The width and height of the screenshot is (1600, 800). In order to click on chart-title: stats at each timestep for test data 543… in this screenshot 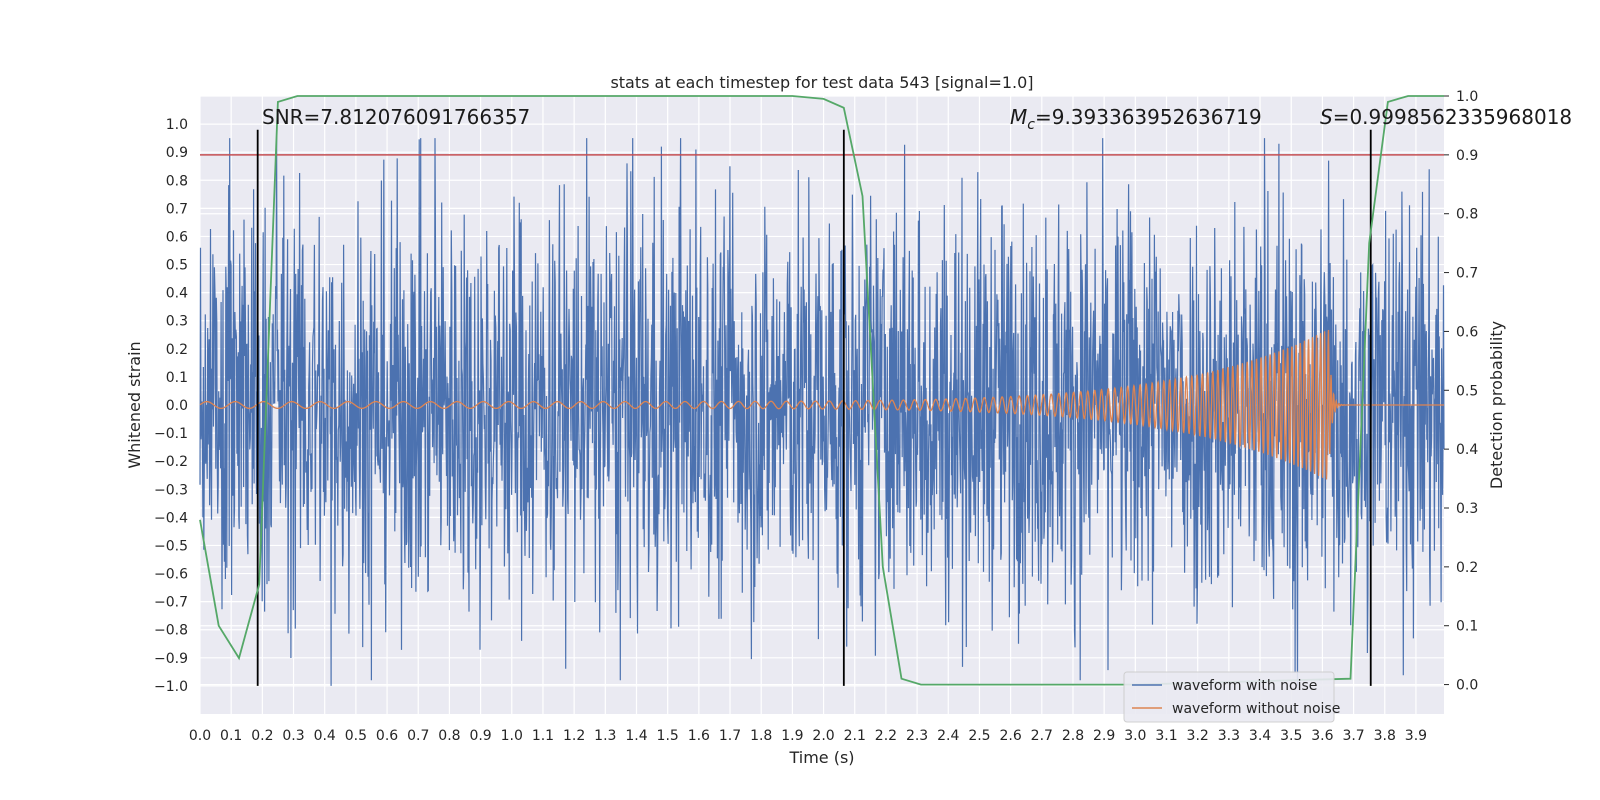, I will do `click(821, 82)`.